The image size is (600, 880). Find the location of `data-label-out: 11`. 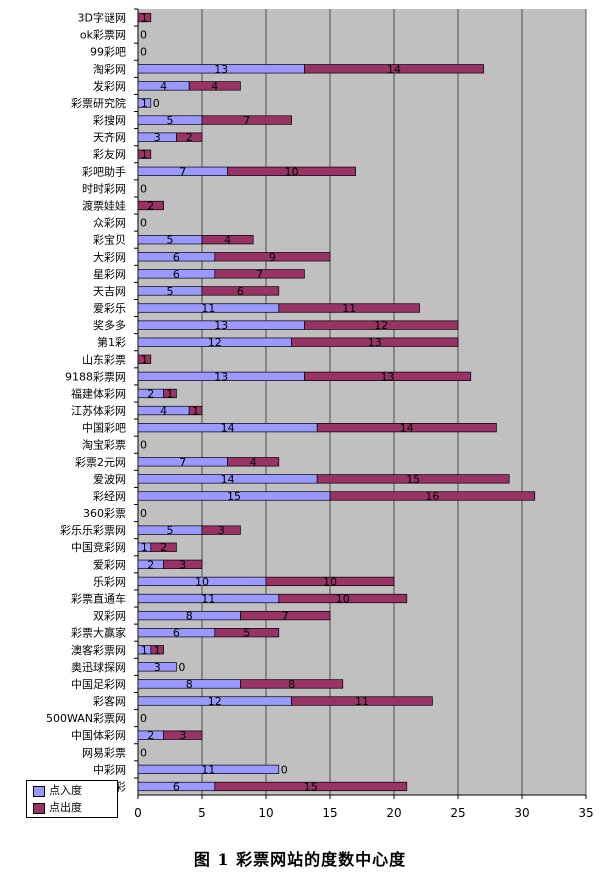

data-label-out: 11 is located at coordinates (362, 701).